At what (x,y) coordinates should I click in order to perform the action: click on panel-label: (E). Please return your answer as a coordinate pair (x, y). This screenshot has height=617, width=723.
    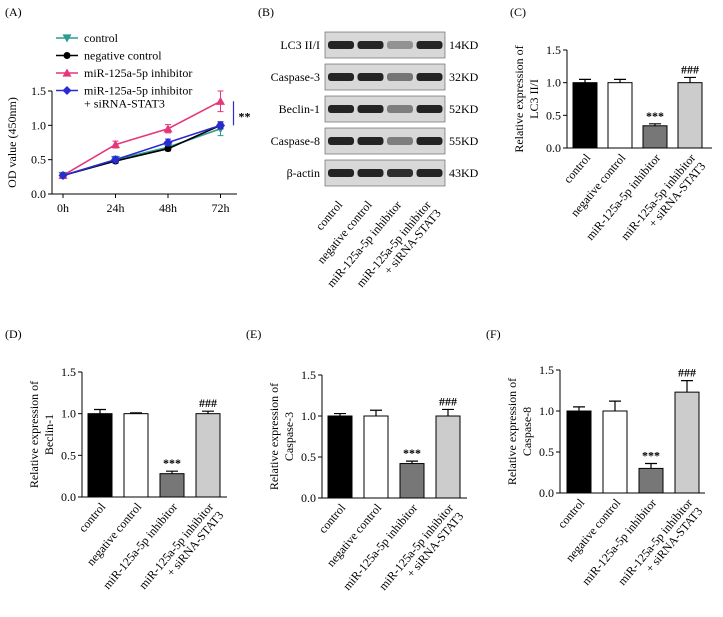
    Looking at the image, I should click on (253, 334).